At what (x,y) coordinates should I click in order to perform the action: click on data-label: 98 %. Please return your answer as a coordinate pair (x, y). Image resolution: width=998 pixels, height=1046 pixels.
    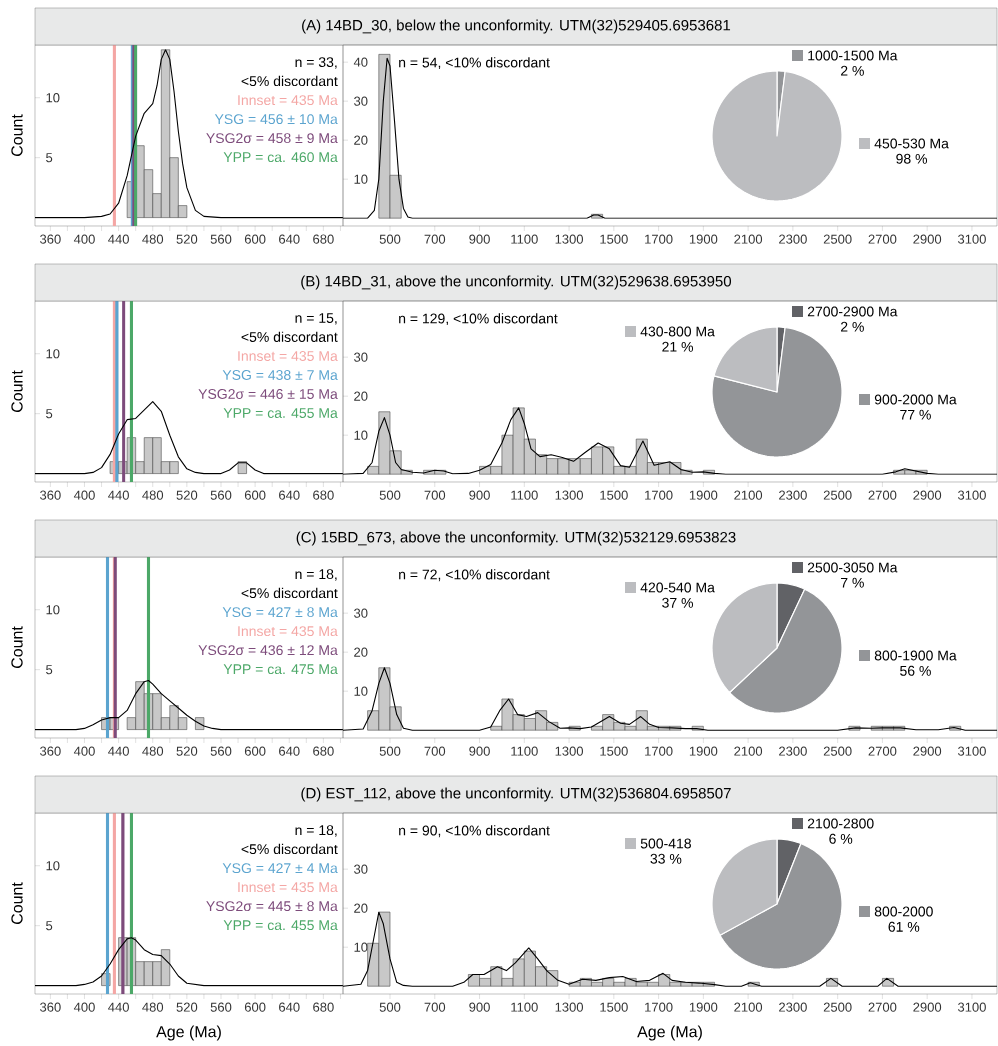
    Looking at the image, I should click on (912, 158).